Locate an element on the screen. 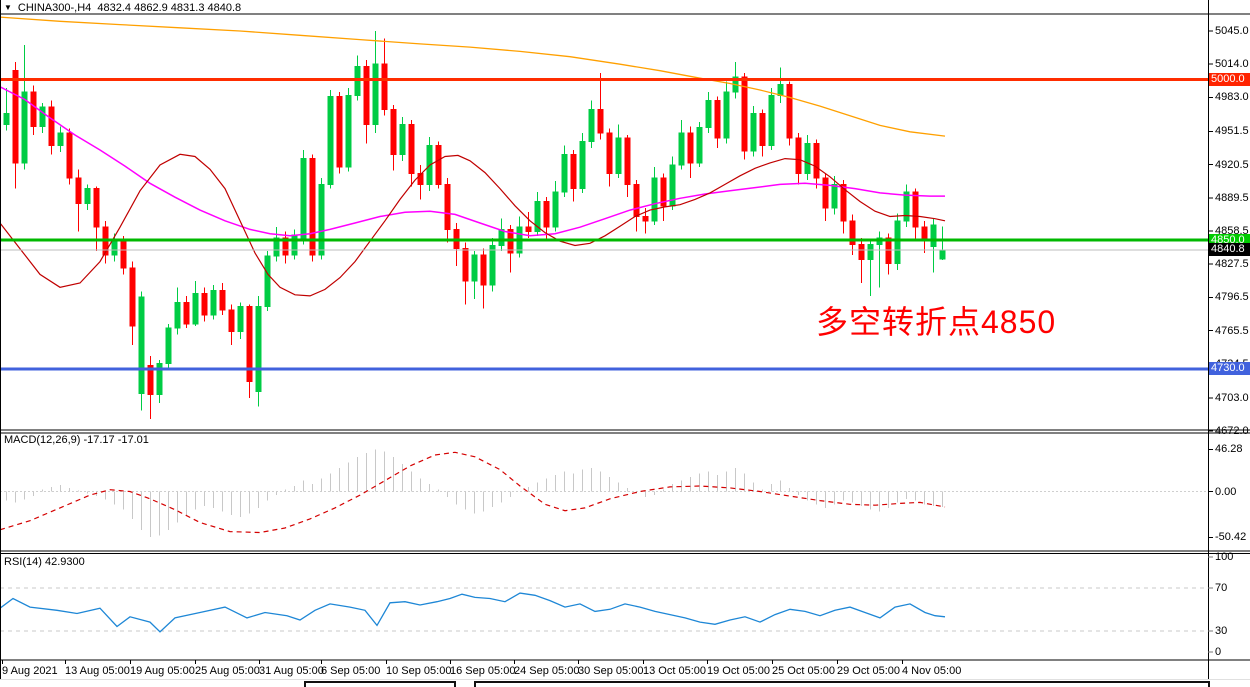 Image resolution: width=1250 pixels, height=687 pixels. price-axis-label: 4951.5 is located at coordinates (1232, 131).